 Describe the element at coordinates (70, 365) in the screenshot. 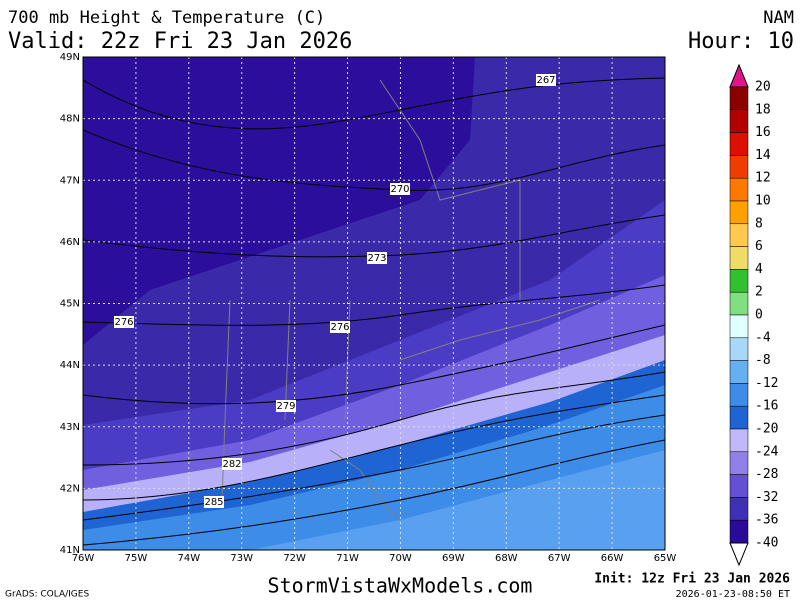

I see `lat-label: 44N` at that location.